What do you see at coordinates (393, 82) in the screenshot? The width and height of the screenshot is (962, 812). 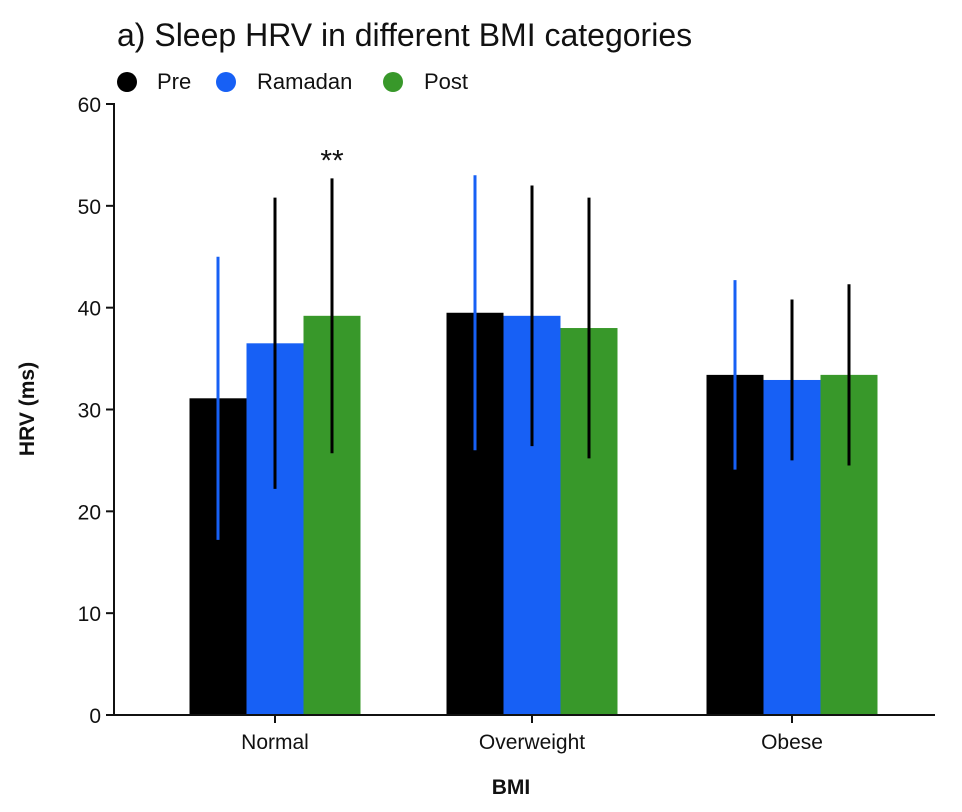 I see `legend-marker-post` at bounding box center [393, 82].